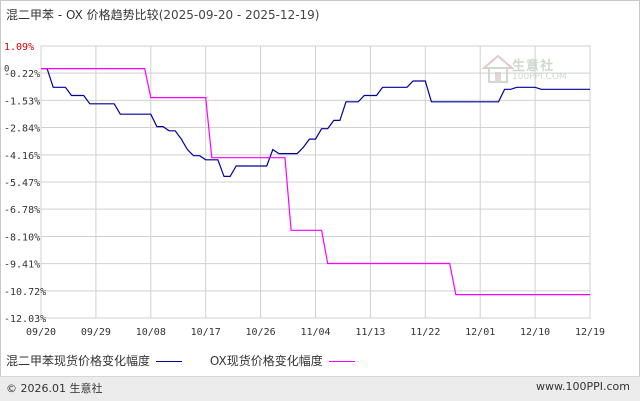  What do you see at coordinates (22, 128) in the screenshot?
I see `y-tick-label: -2.84%` at bounding box center [22, 128].